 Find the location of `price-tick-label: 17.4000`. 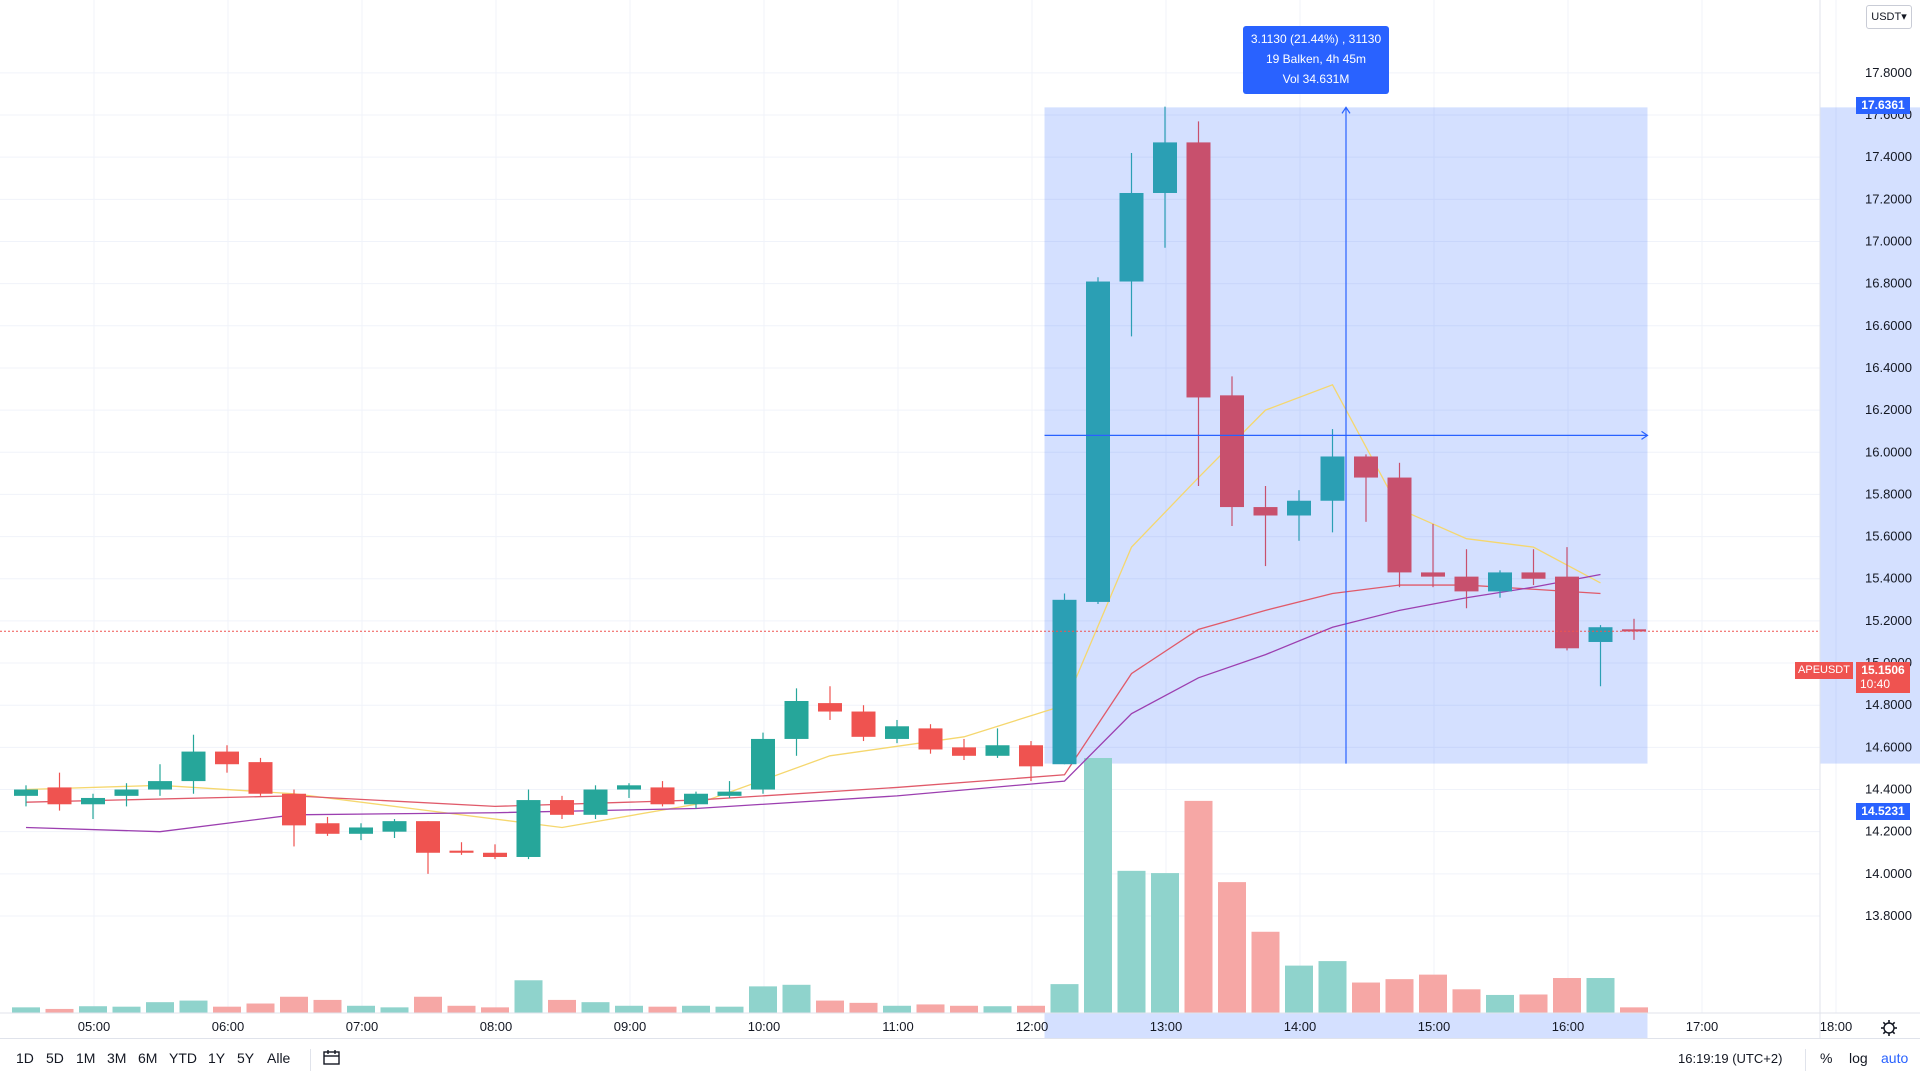

price-tick-label: 17.4000 is located at coordinates (1888, 156).